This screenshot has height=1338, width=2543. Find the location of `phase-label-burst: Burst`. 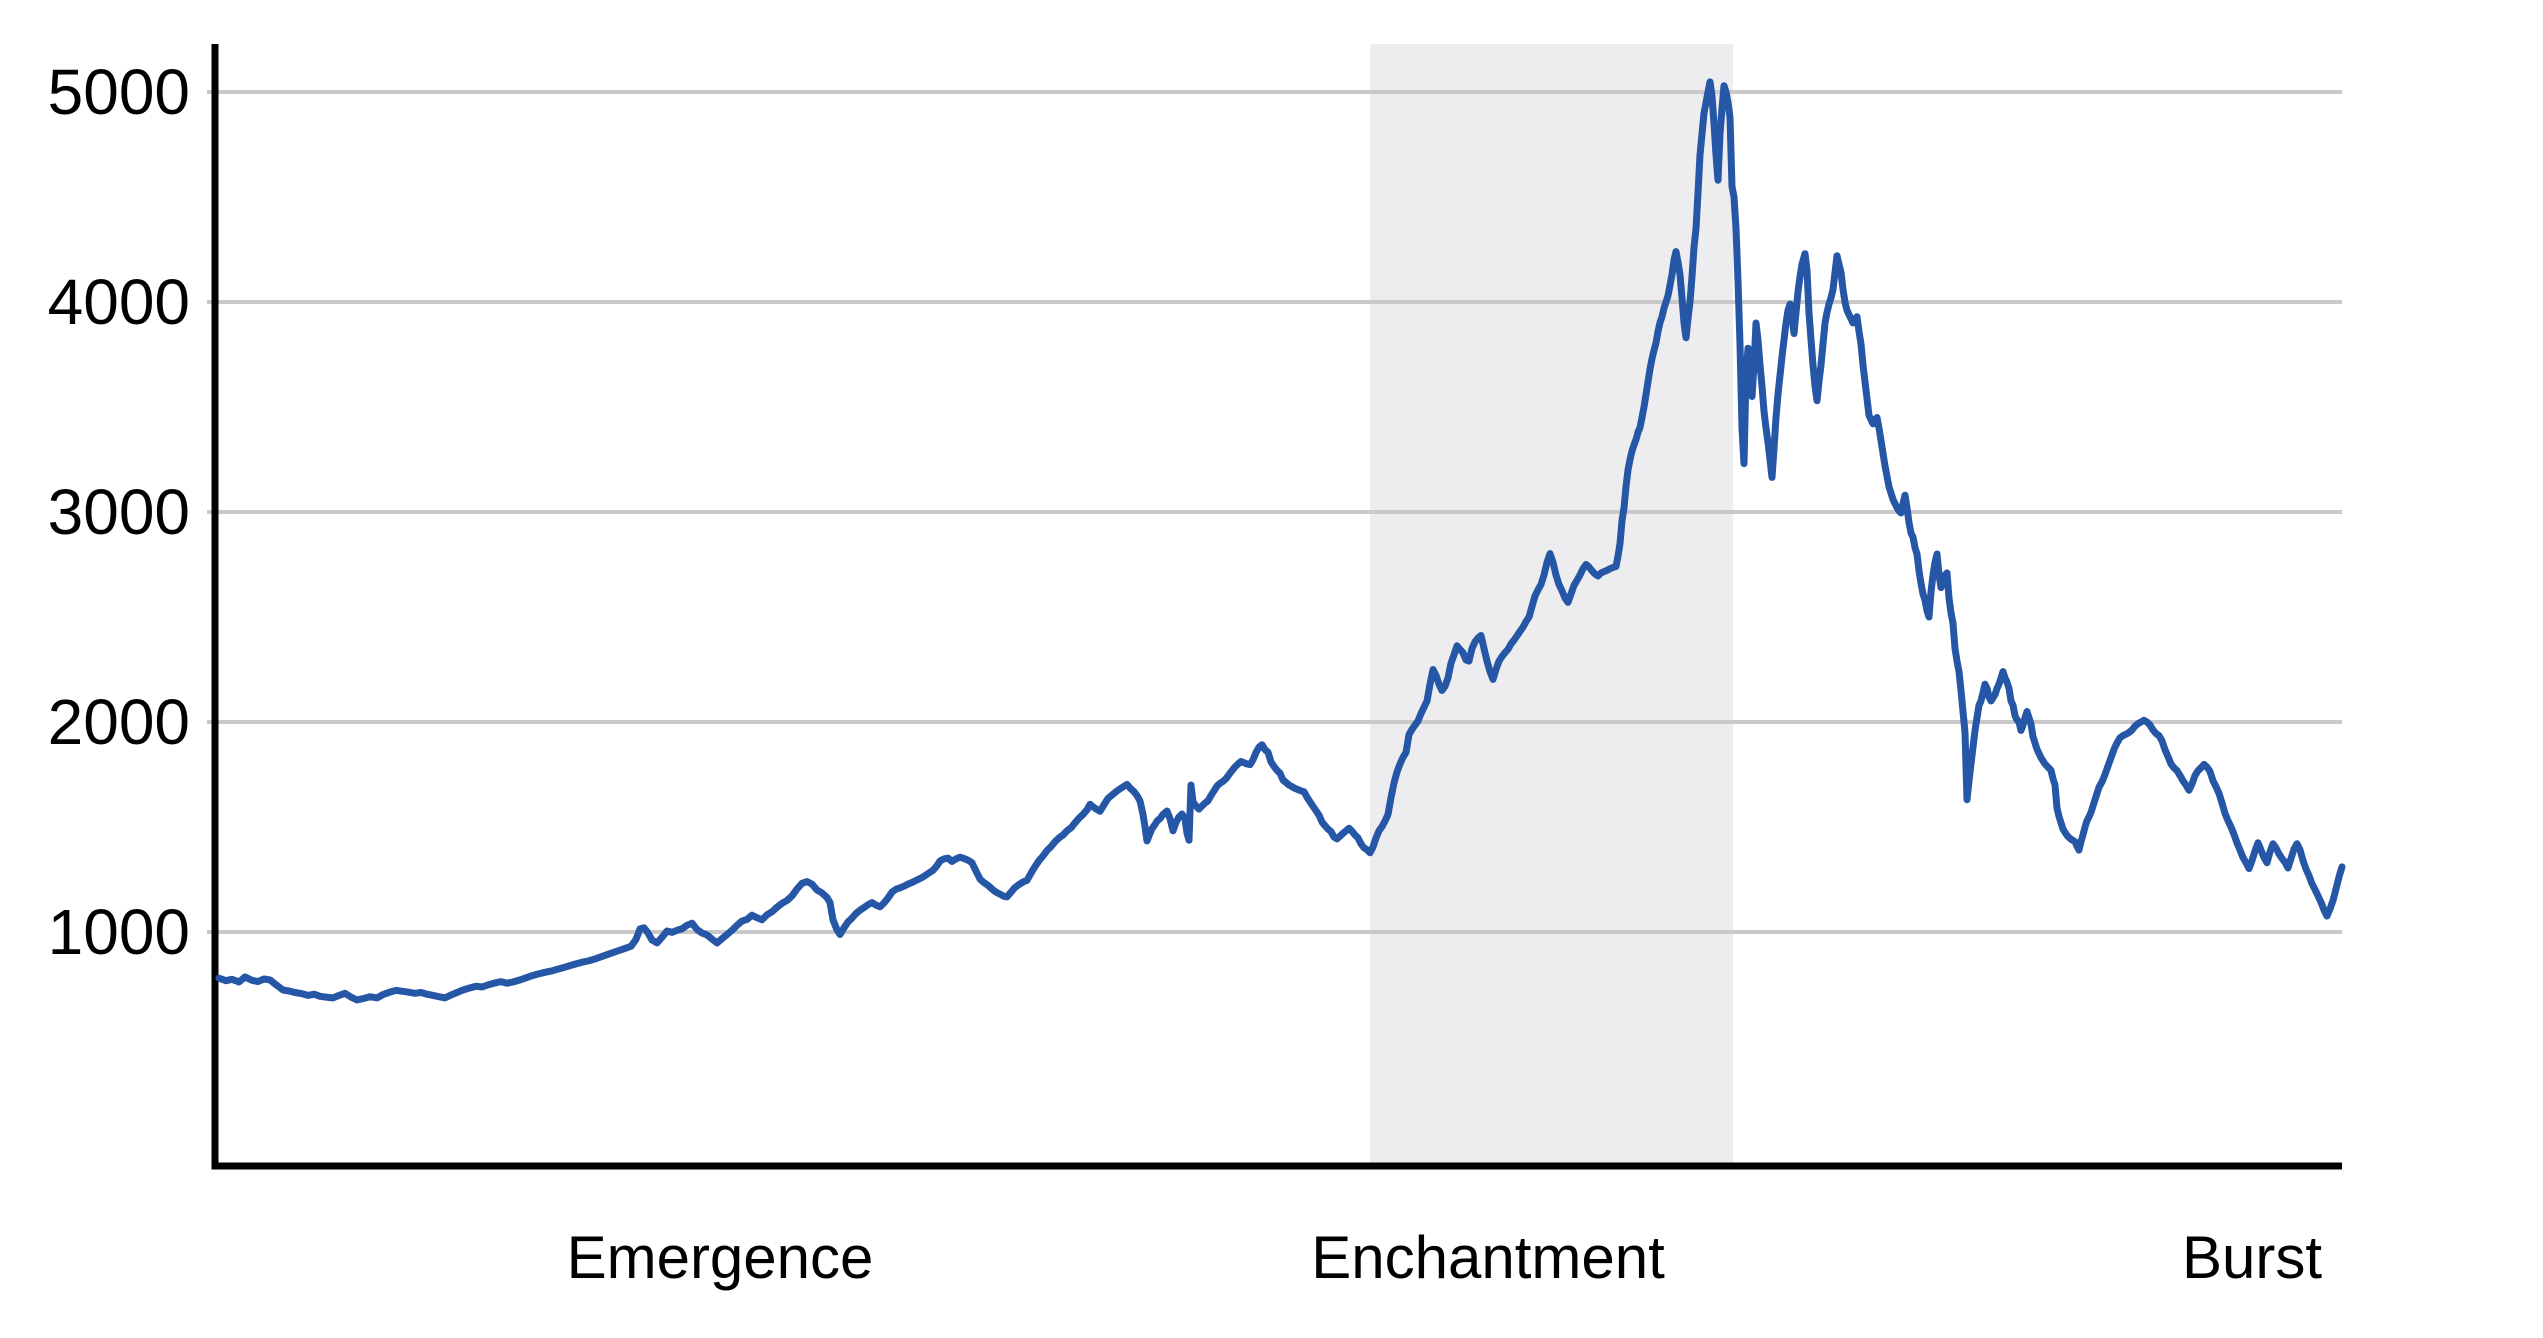

phase-label-burst: Burst is located at coordinates (2252, 1257).